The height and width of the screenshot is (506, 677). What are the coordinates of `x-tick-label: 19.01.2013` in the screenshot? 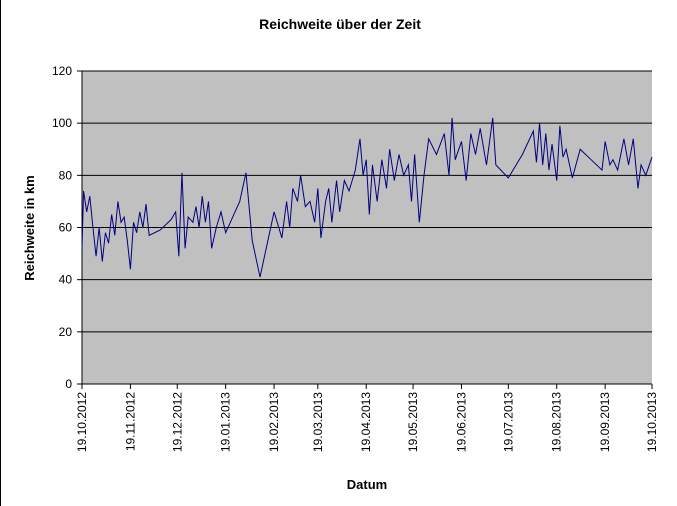 It's located at (226, 422).